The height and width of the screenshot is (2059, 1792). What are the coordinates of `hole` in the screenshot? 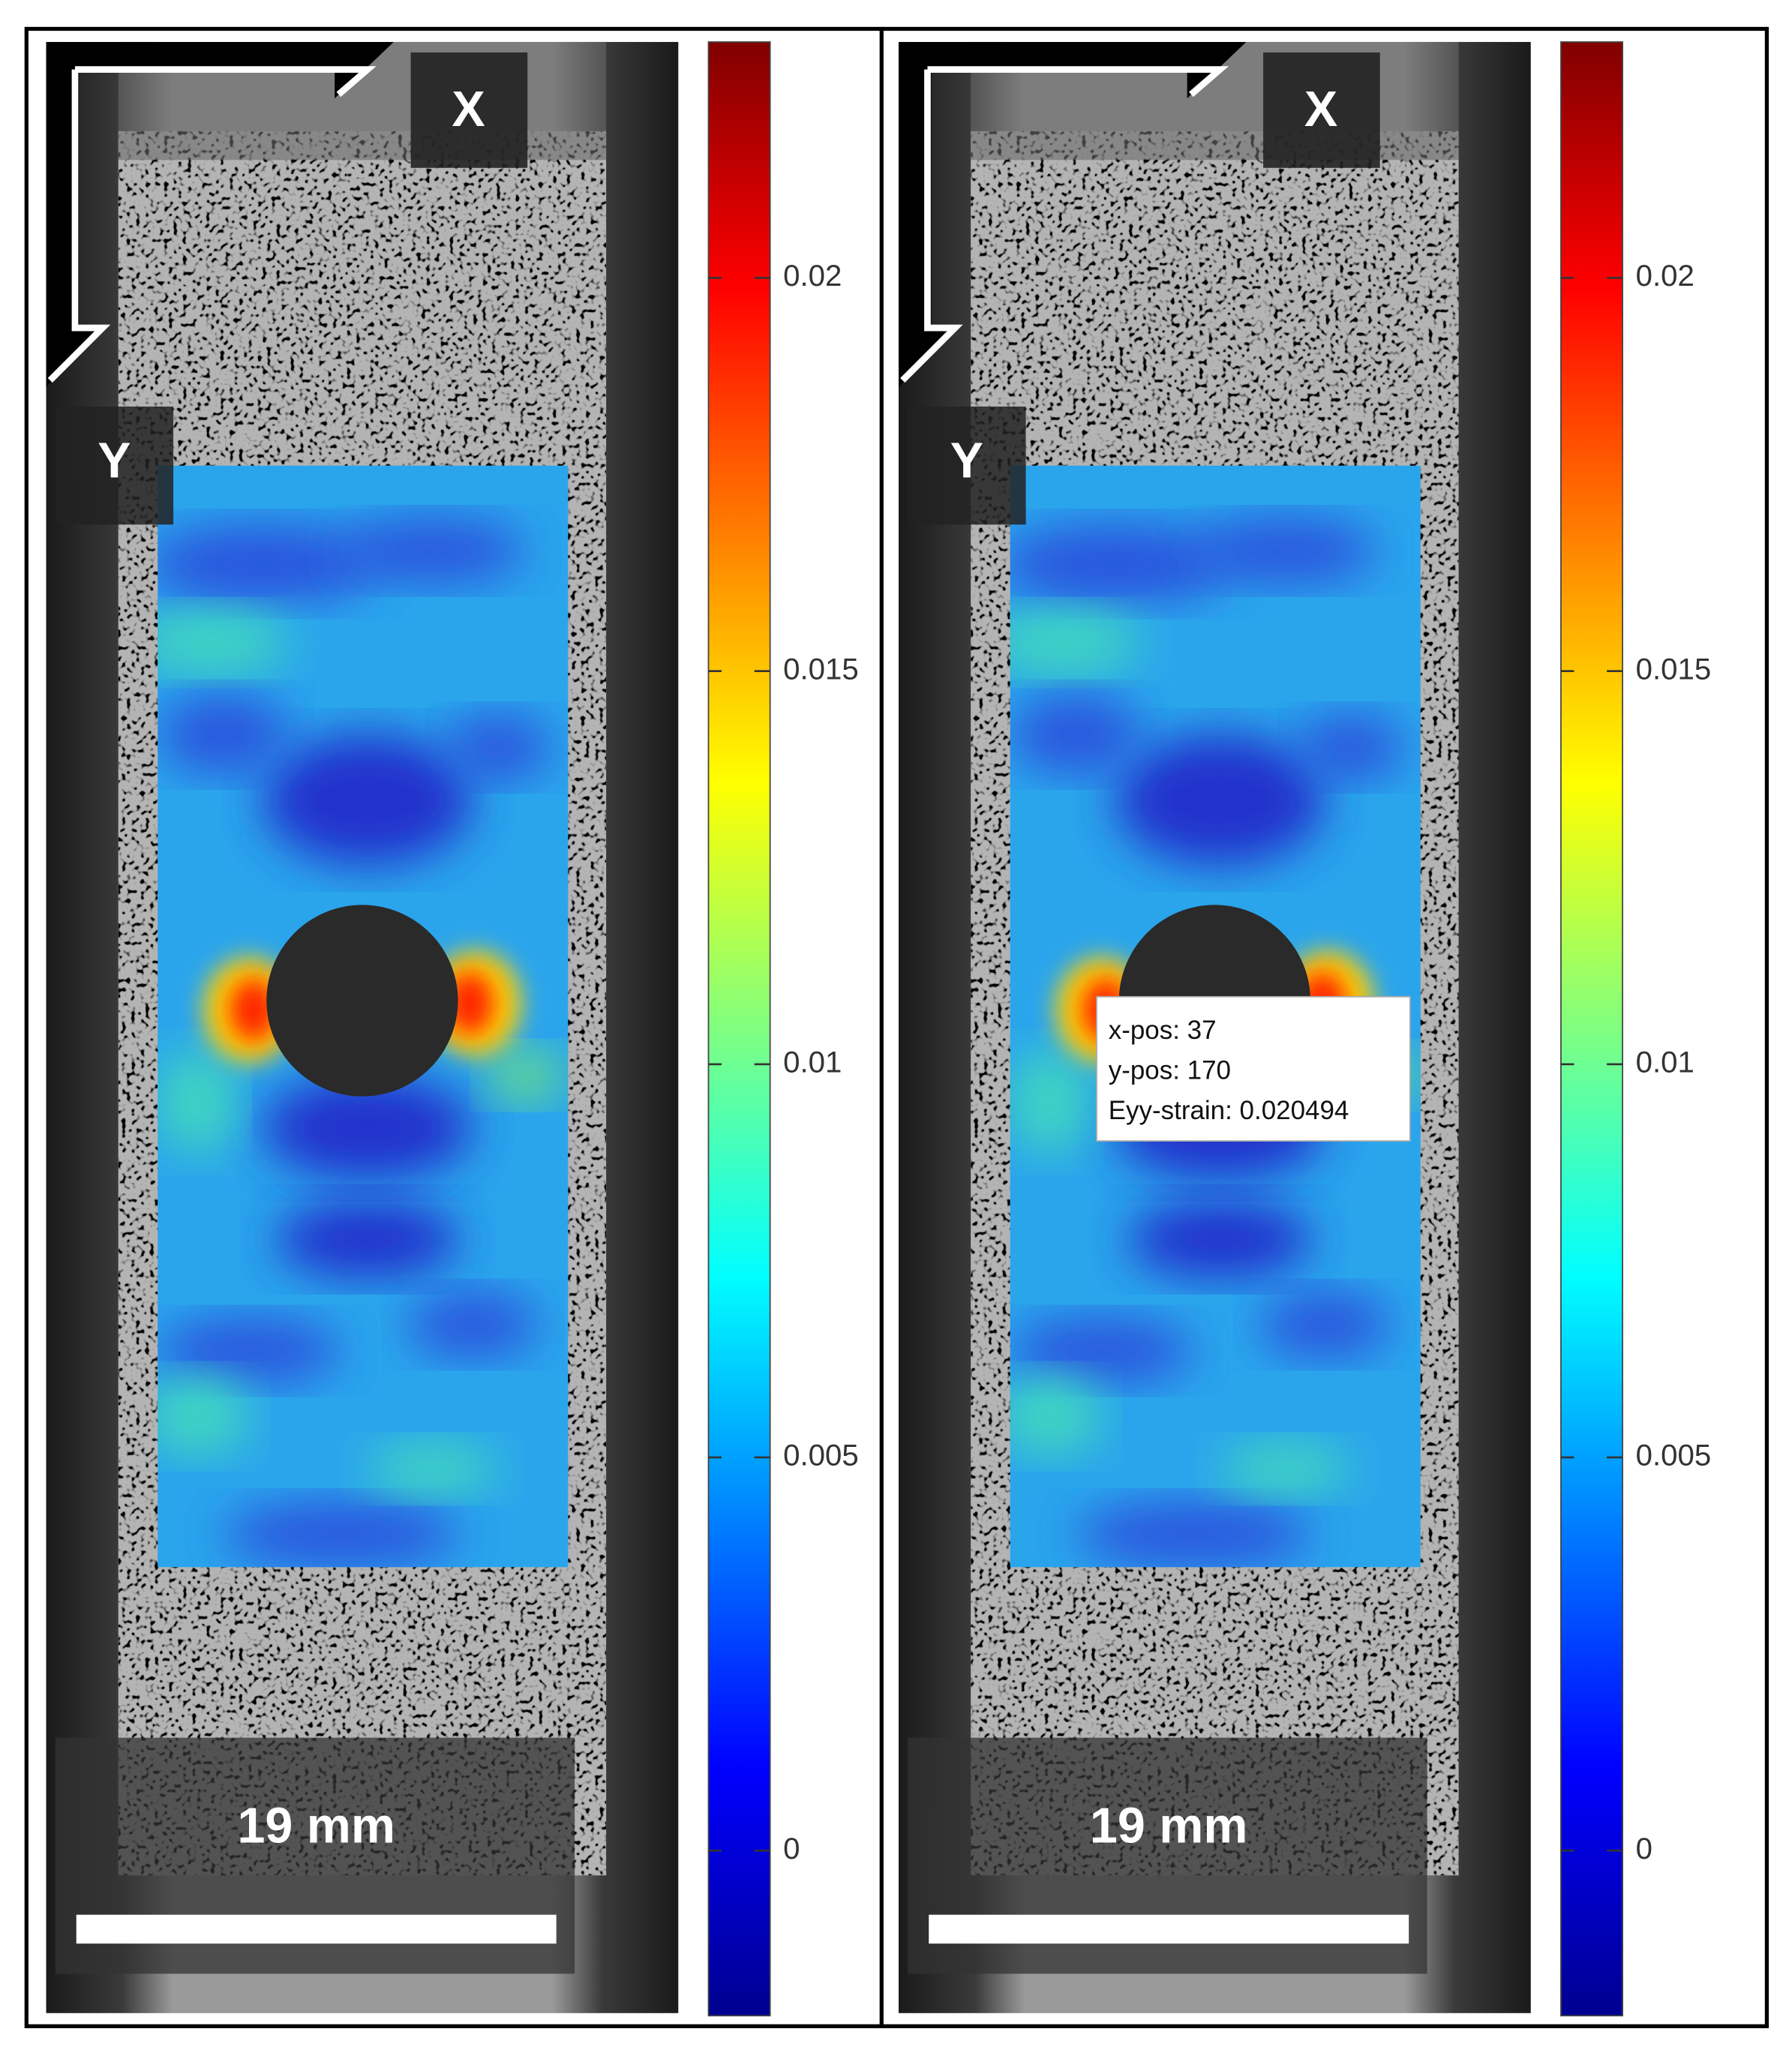 It's located at (362, 1001).